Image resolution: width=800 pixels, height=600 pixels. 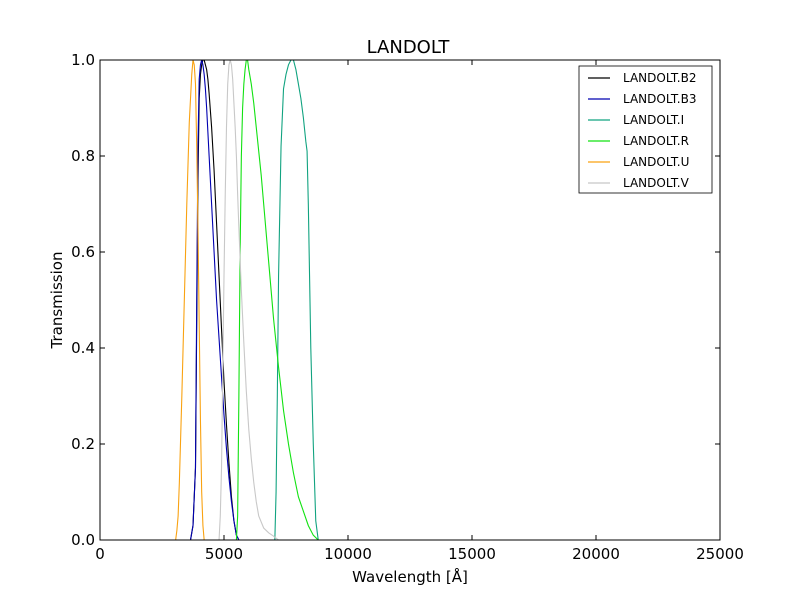 I want to click on series-line-landolt-i, so click(x=296, y=300).